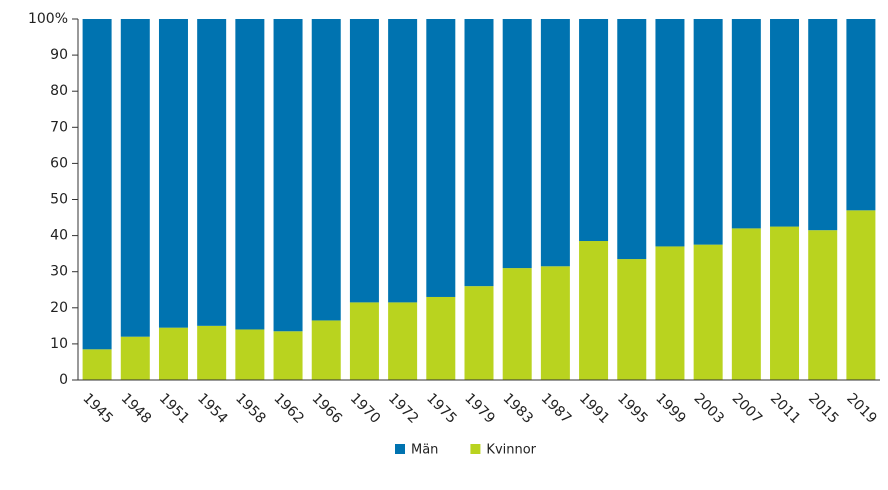  Describe the element at coordinates (424, 450) in the screenshot. I see `legend-label: Män` at that location.